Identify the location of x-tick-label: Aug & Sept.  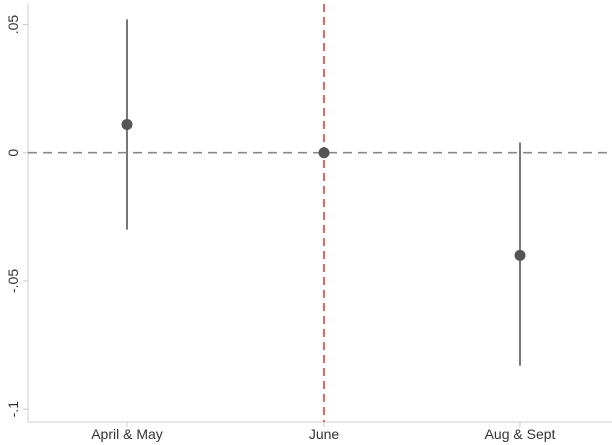
(520, 434).